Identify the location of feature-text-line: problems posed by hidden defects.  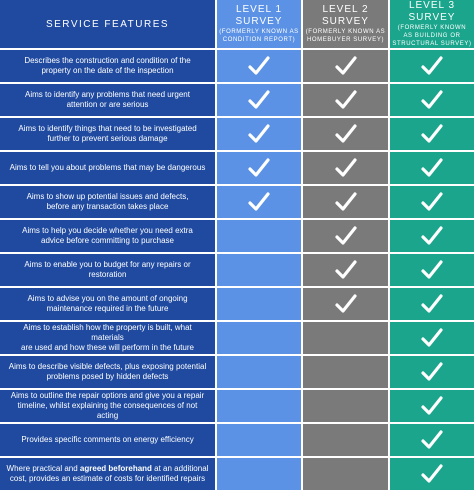
(107, 376).